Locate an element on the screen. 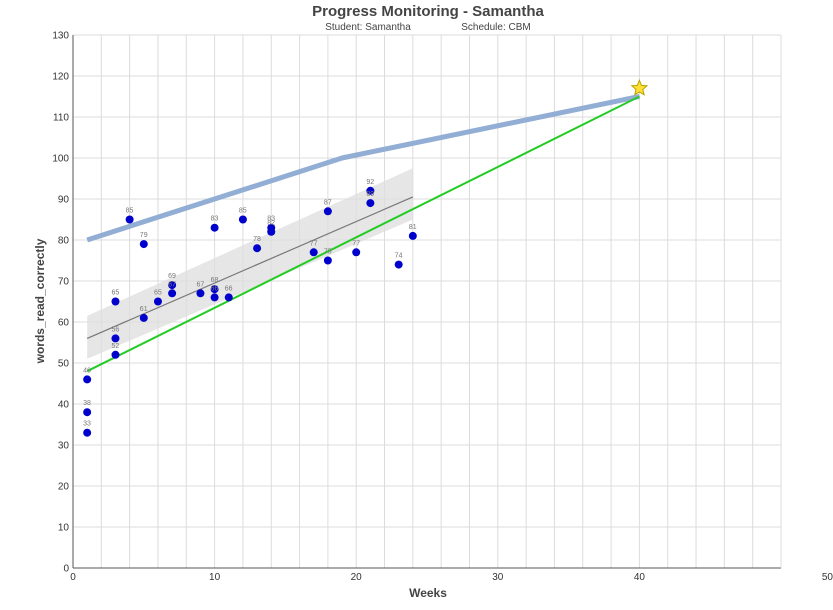  y-tick-label: 60 is located at coordinates (64, 323).